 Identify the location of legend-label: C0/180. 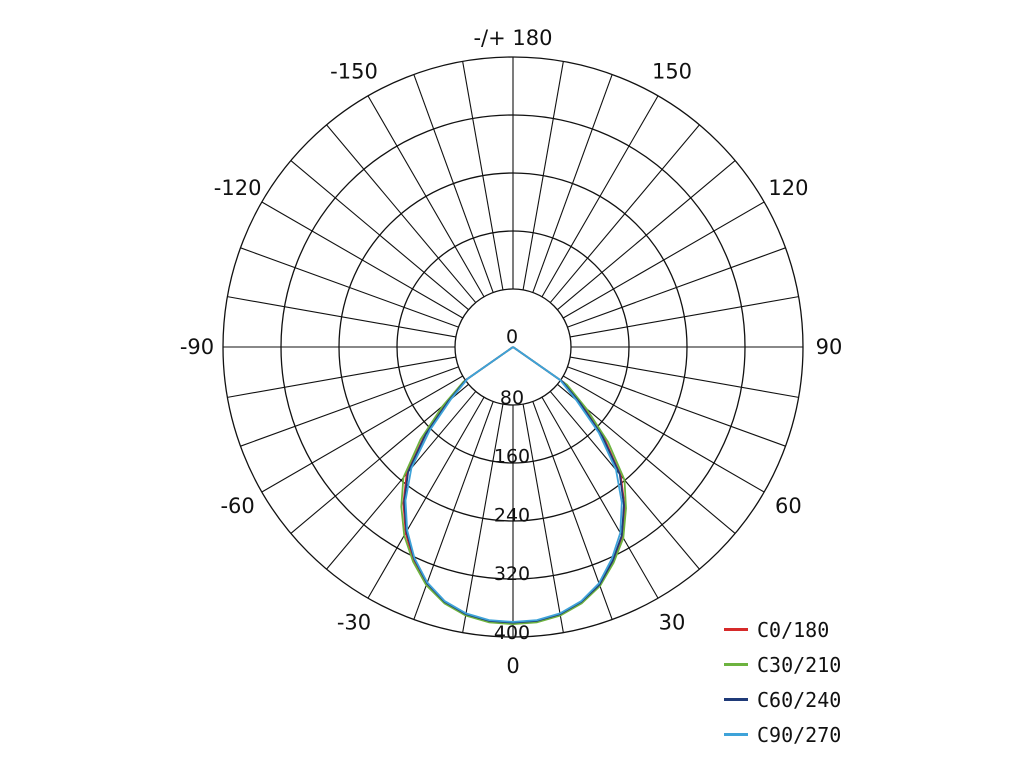
(793, 629).